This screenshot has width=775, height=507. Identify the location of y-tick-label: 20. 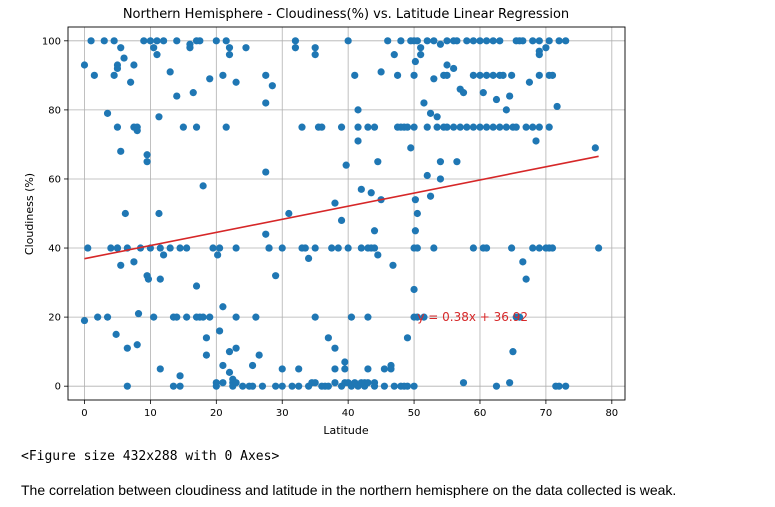
(54, 318).